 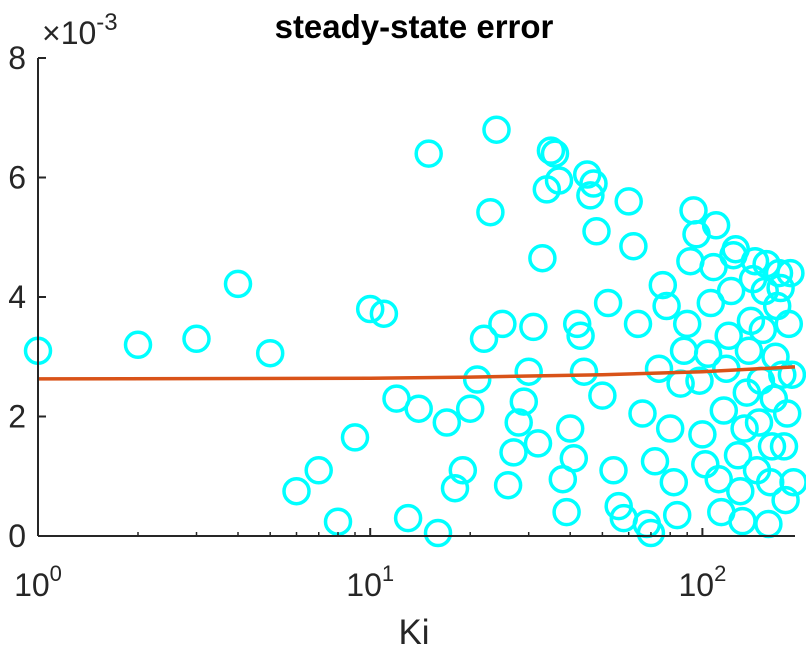 What do you see at coordinates (17, 536) in the screenshot?
I see `y-tick-label-0: 0` at bounding box center [17, 536].